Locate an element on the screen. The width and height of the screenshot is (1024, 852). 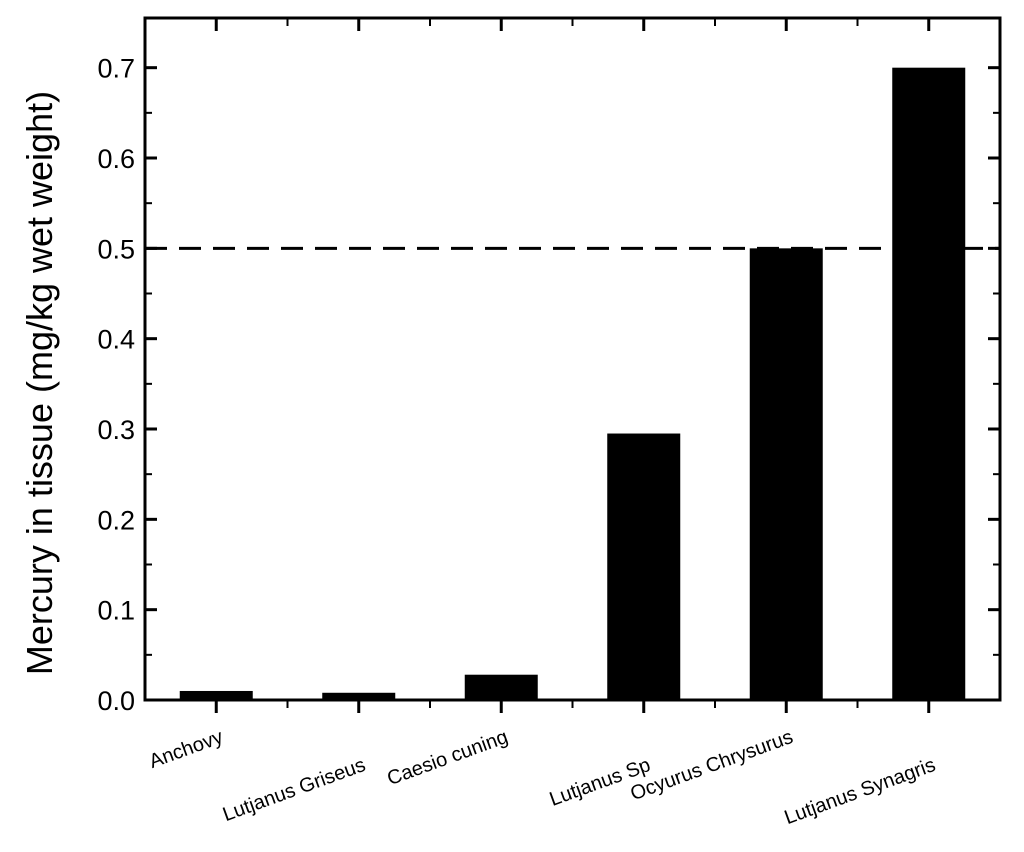
y-tick-label: 0.7 is located at coordinates (116, 69).